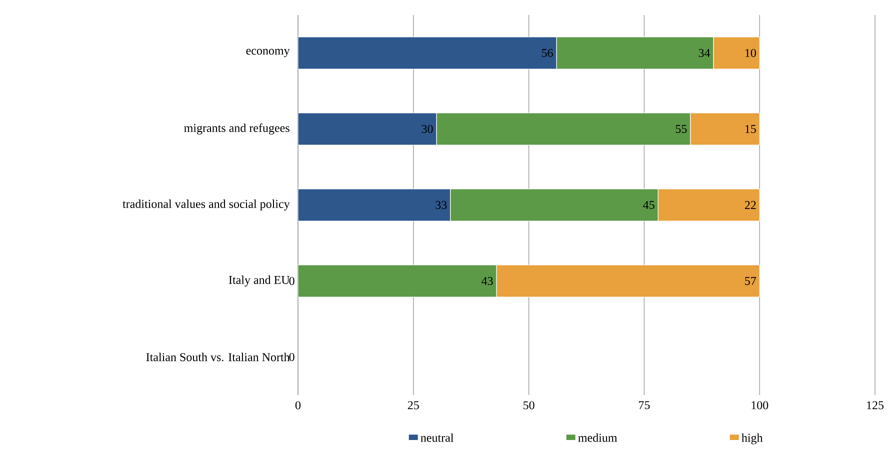 The height and width of the screenshot is (455, 888). Describe the element at coordinates (750, 129) in the screenshot. I see `data-label: 15` at that location.